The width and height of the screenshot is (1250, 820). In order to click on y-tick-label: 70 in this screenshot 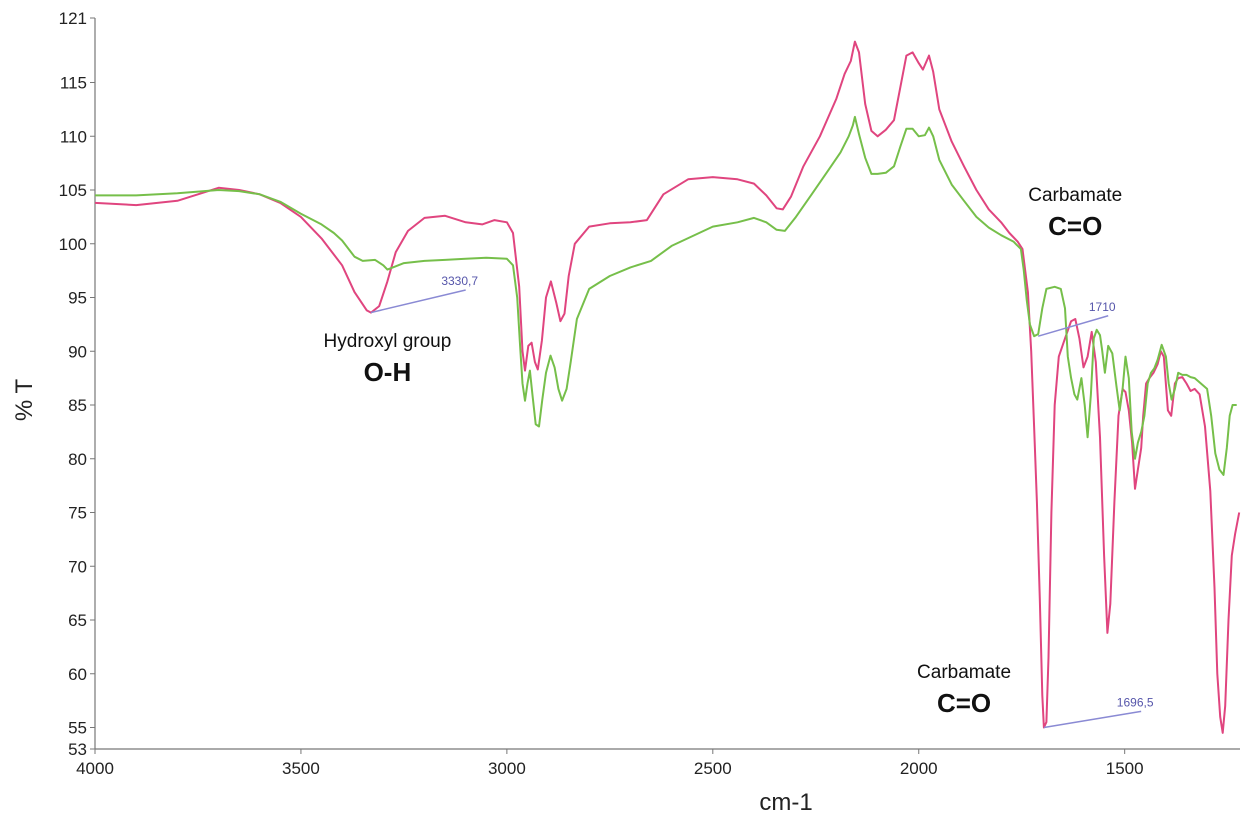, I will do `click(77, 566)`.